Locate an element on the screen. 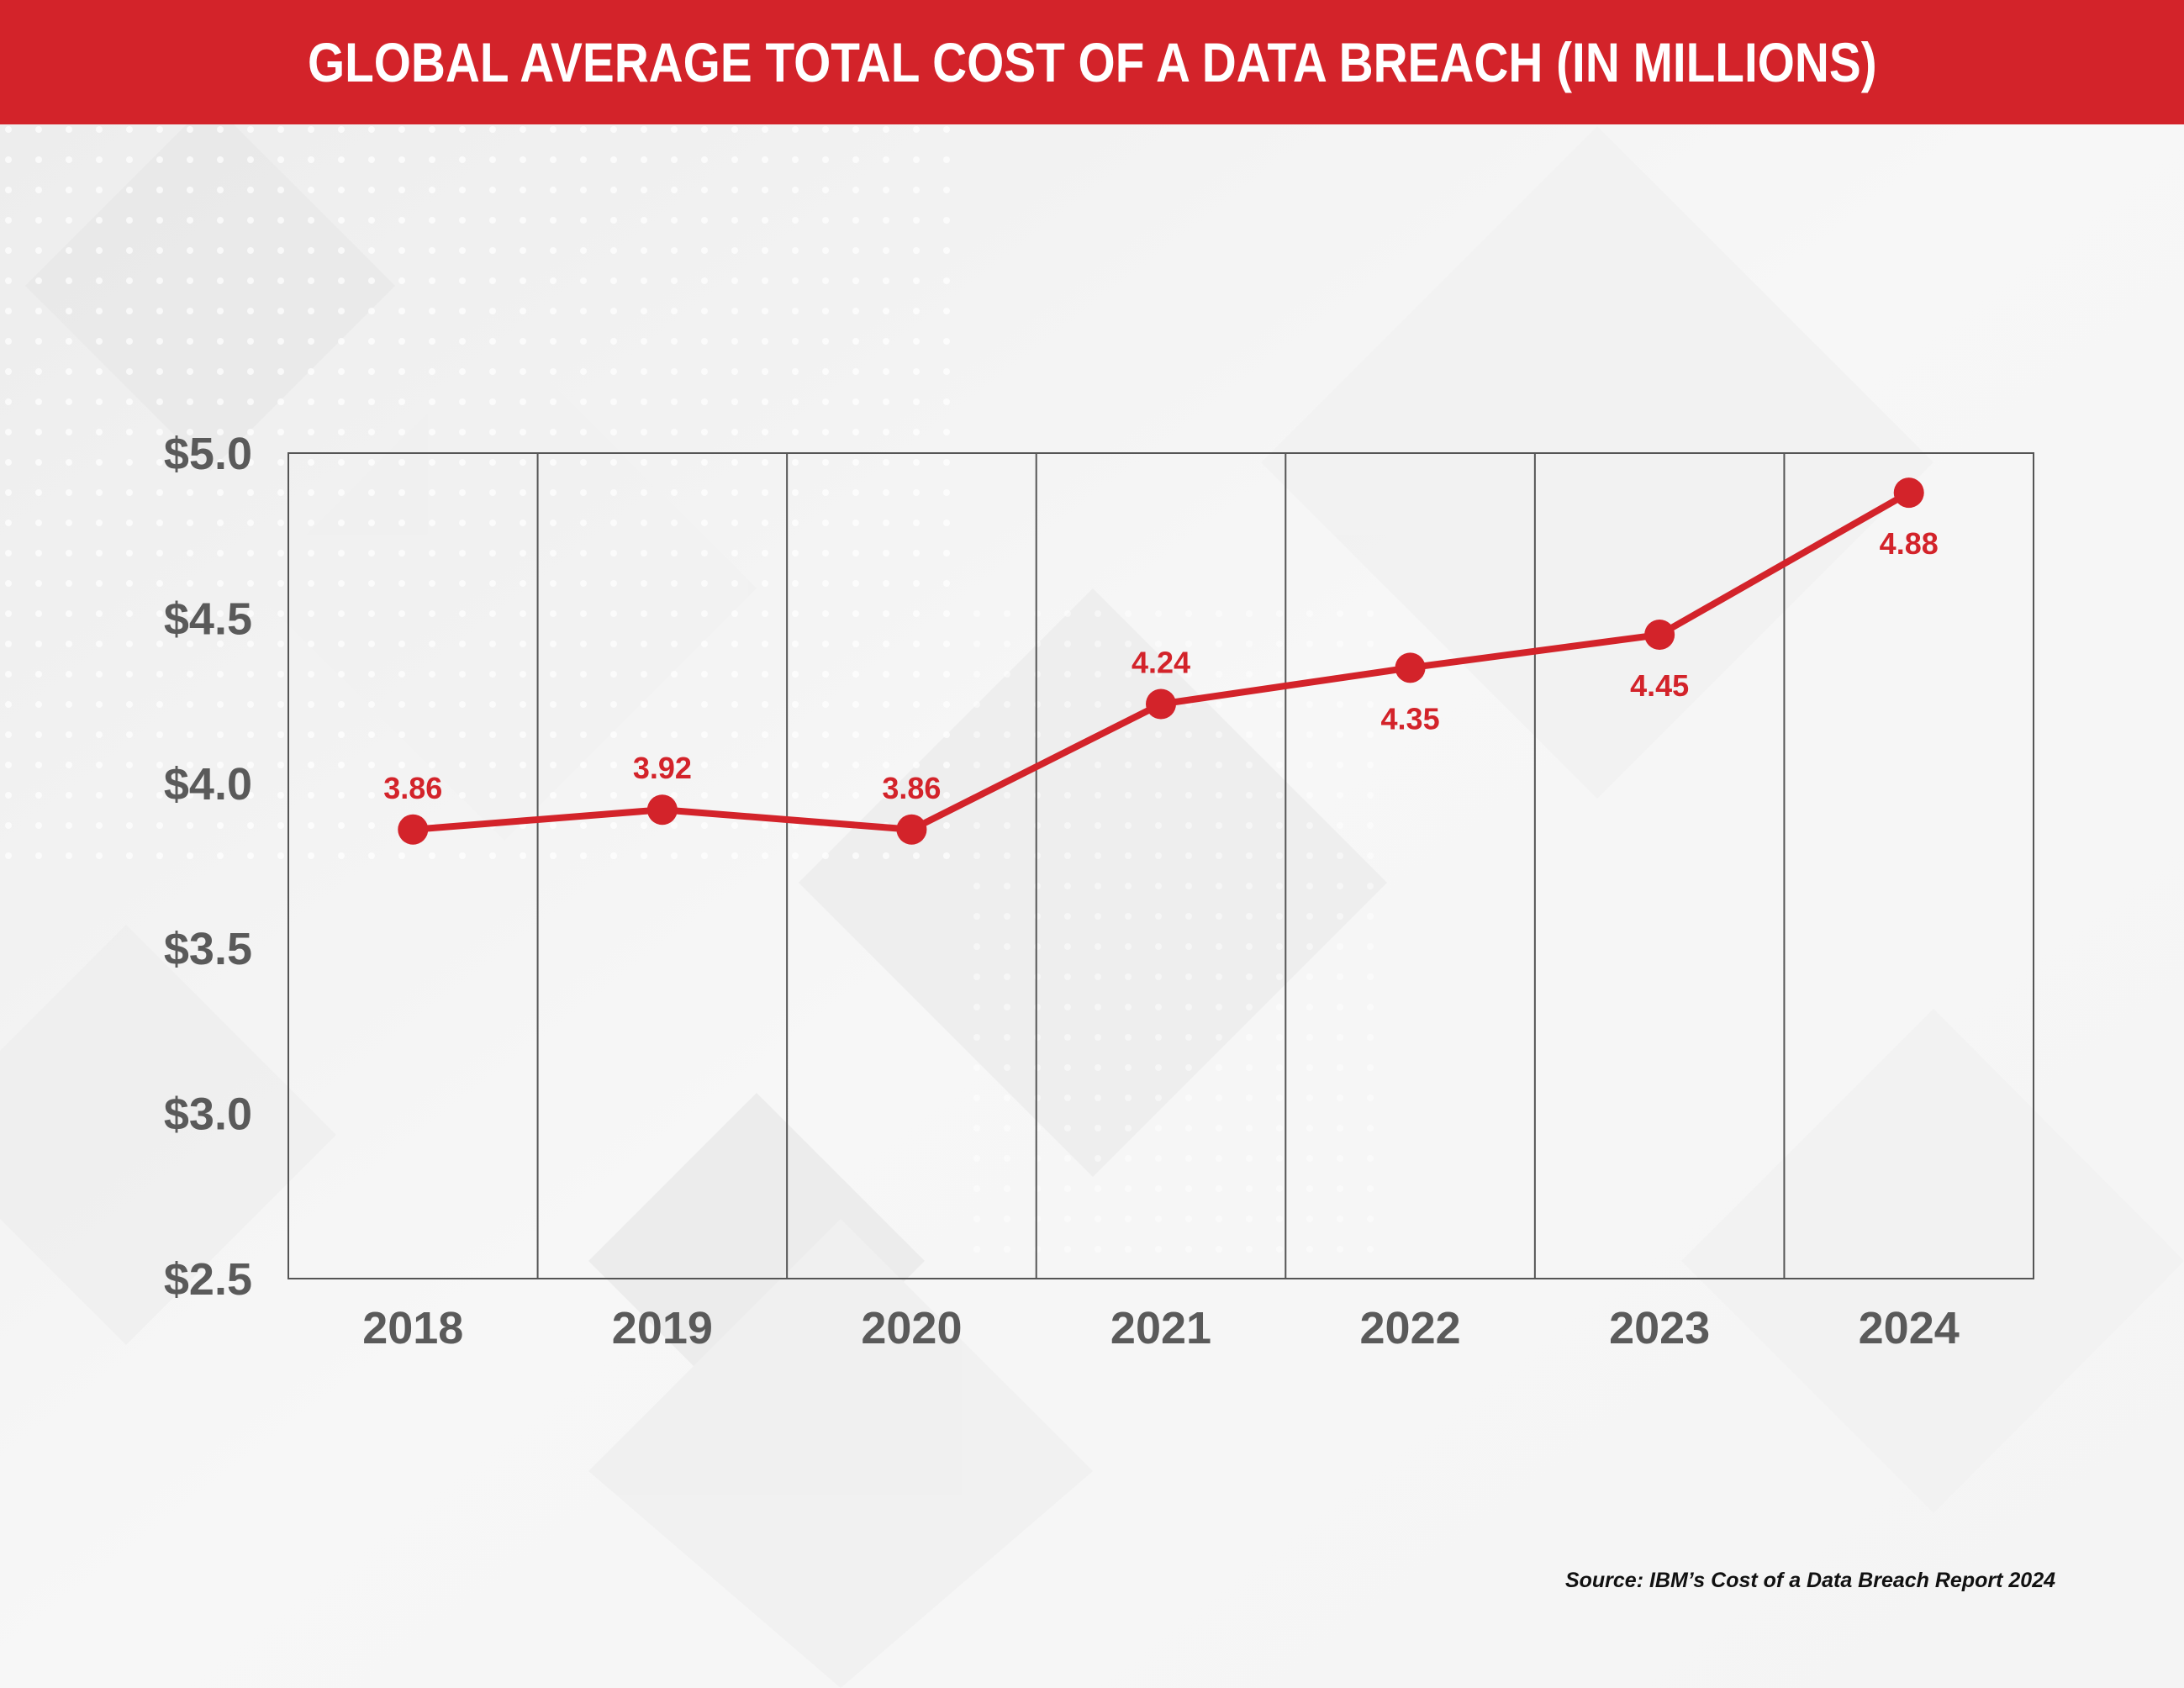 This screenshot has width=2184, height=1688. x-tick-label: 2022 is located at coordinates (1410, 1328).